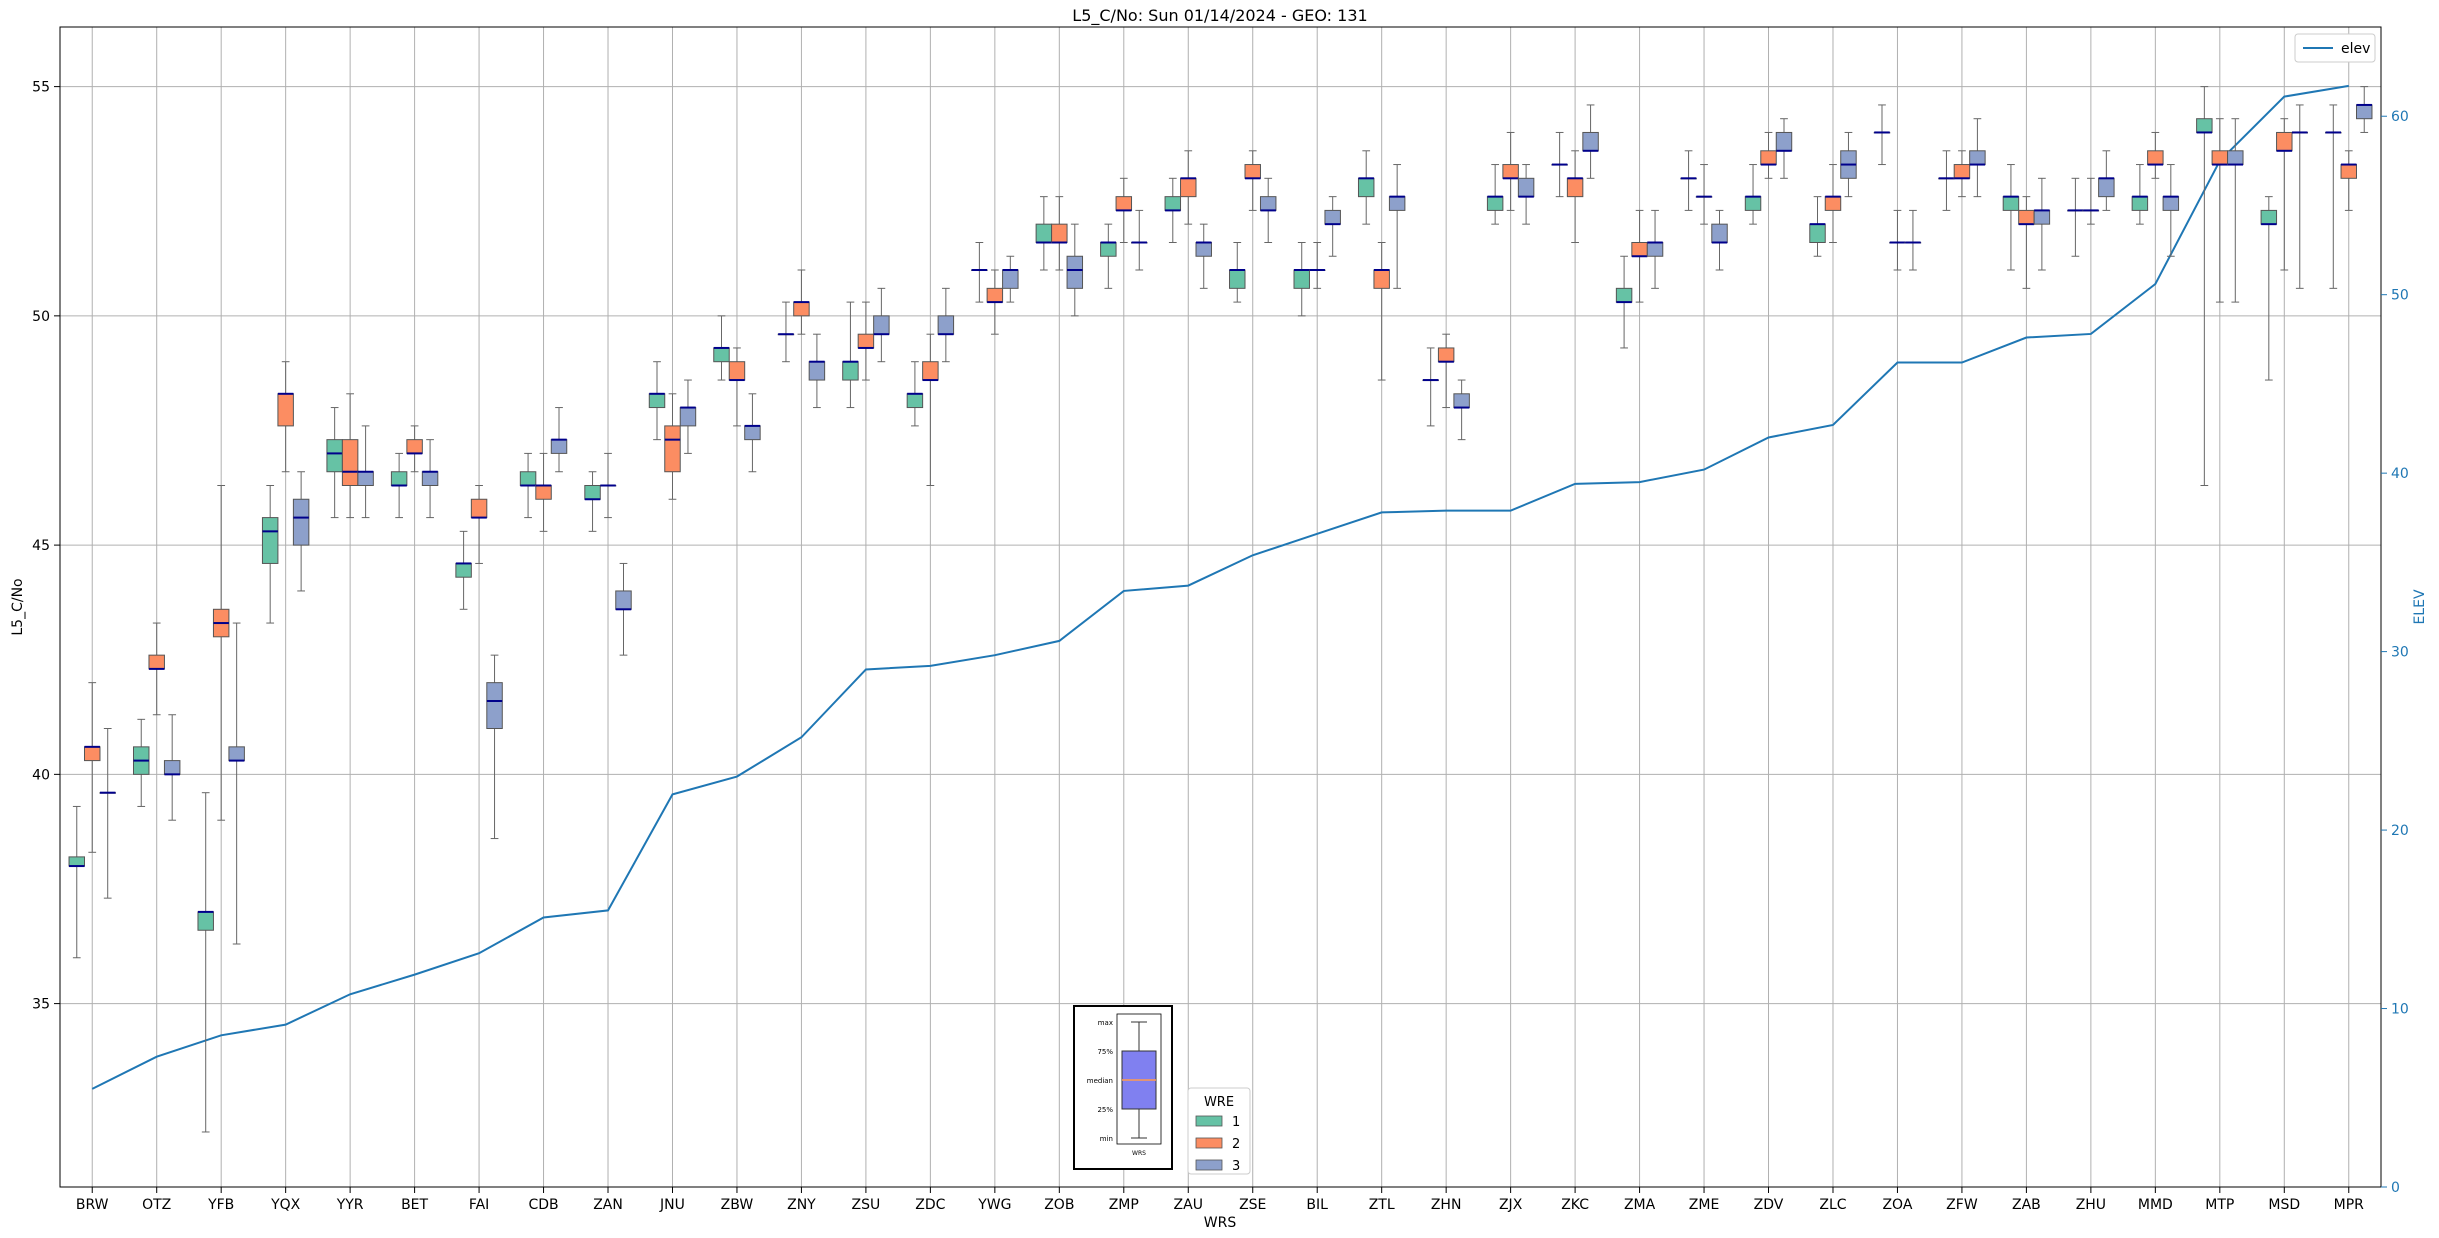 This screenshot has height=1238, width=2439. Describe the element at coordinates (2400, 1010) in the screenshot. I see `y2-tick-label: 10` at that location.